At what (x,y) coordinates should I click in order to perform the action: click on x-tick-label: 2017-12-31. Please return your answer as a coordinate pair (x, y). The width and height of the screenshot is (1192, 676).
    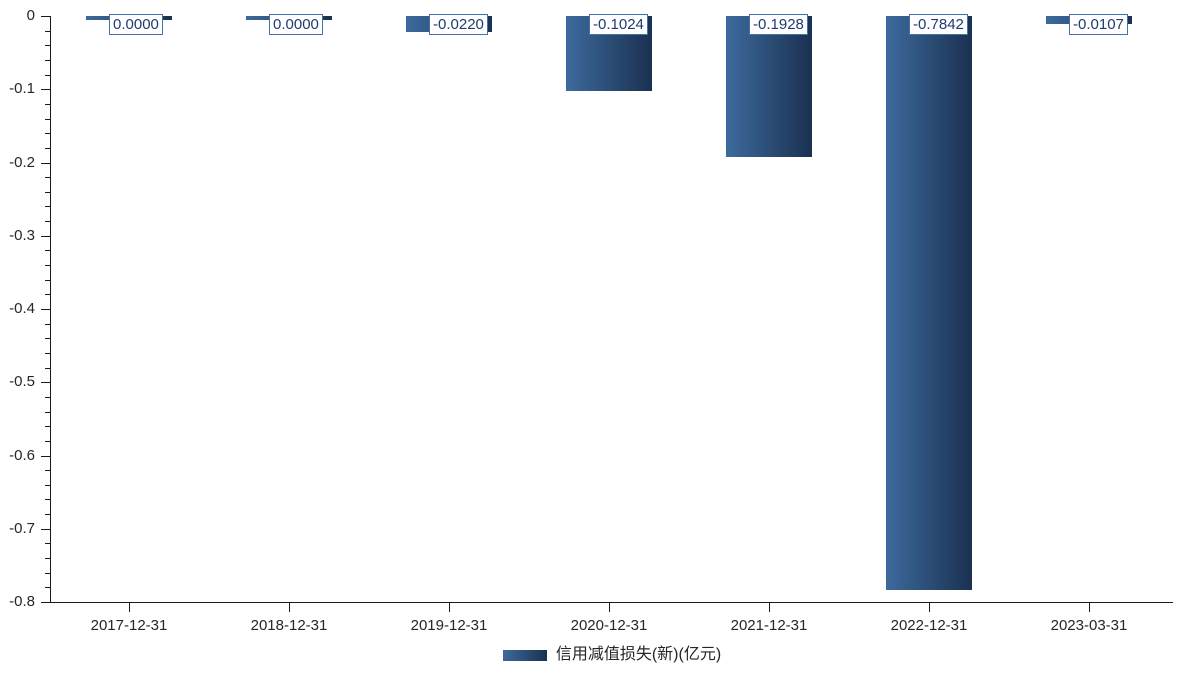
    Looking at the image, I should click on (129, 625).